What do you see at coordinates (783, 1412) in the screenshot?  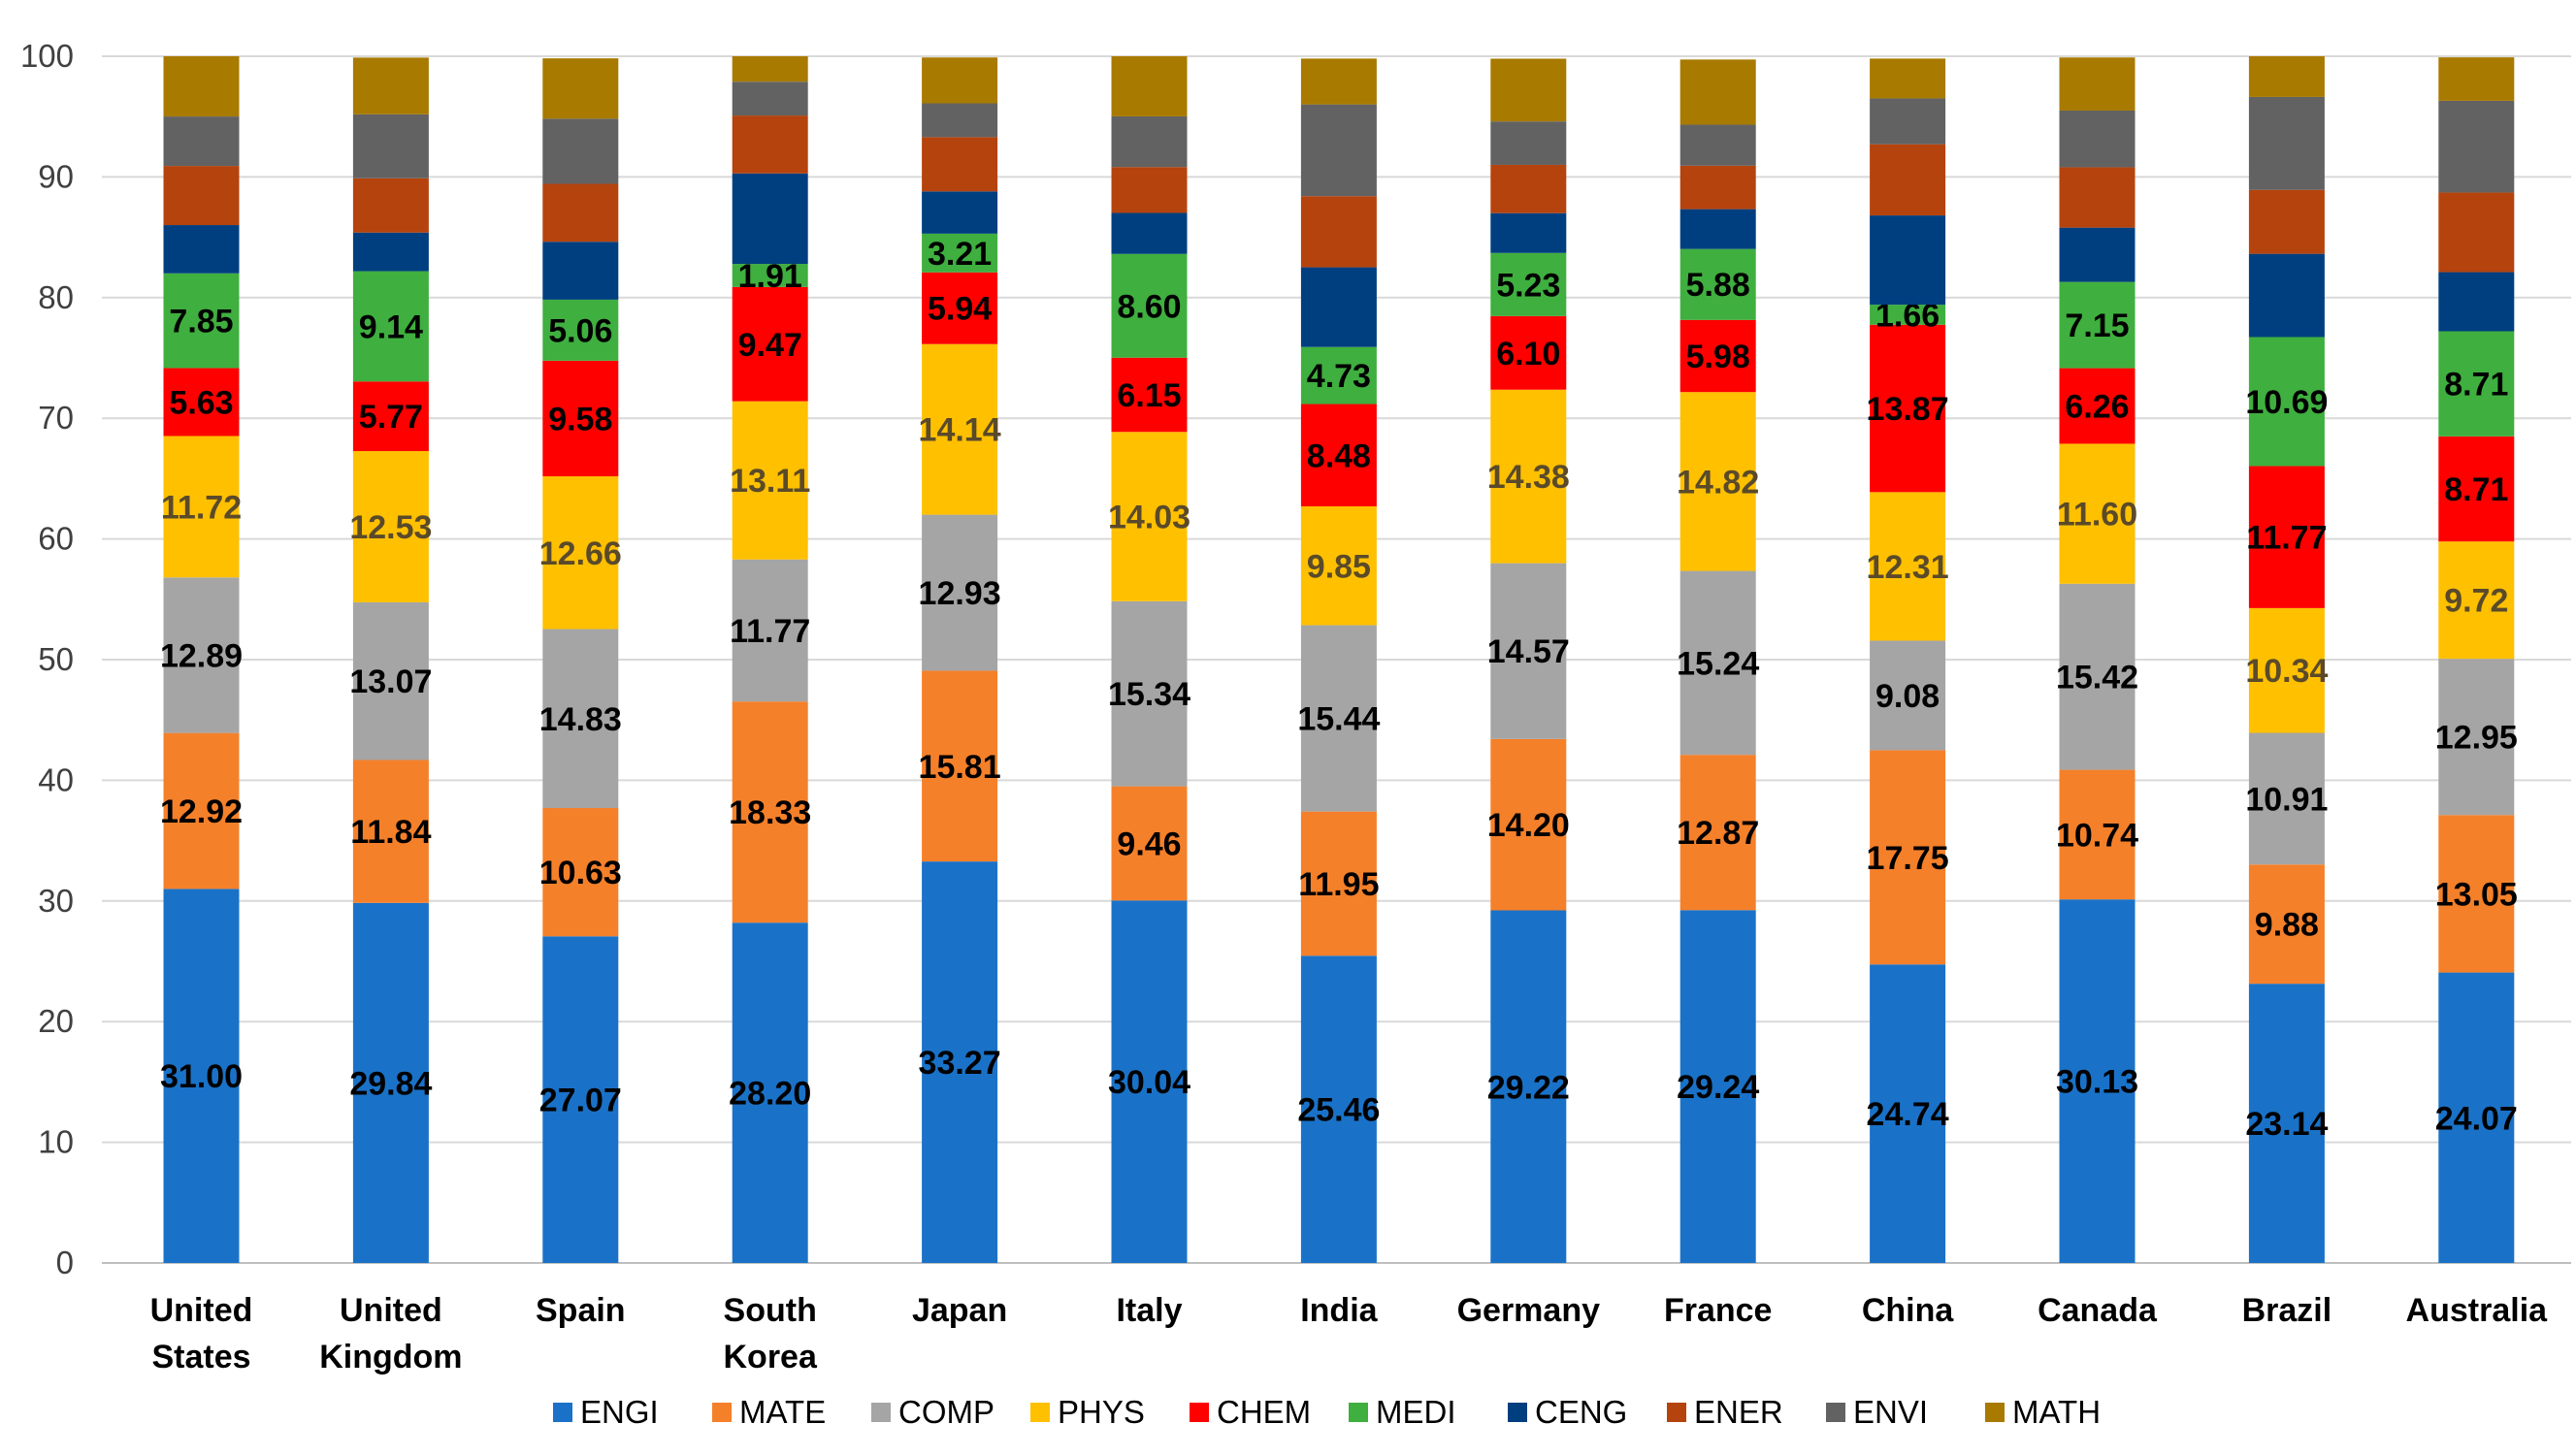 I see `legend-label: MATE` at bounding box center [783, 1412].